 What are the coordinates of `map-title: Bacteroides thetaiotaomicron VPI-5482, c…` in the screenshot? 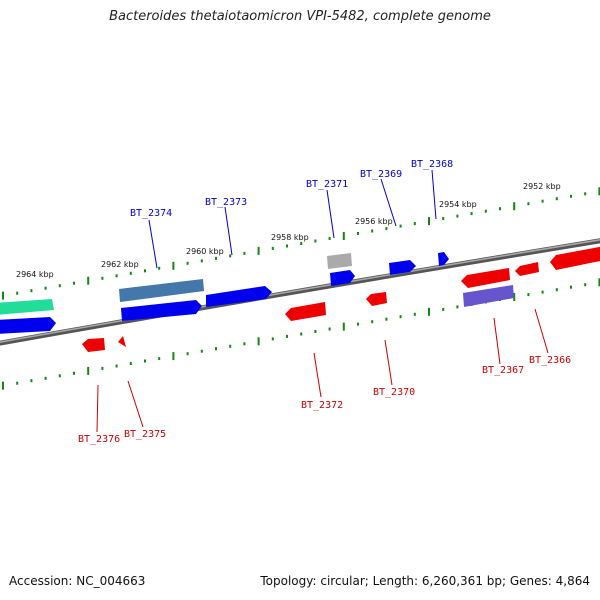 It's located at (300, 16).